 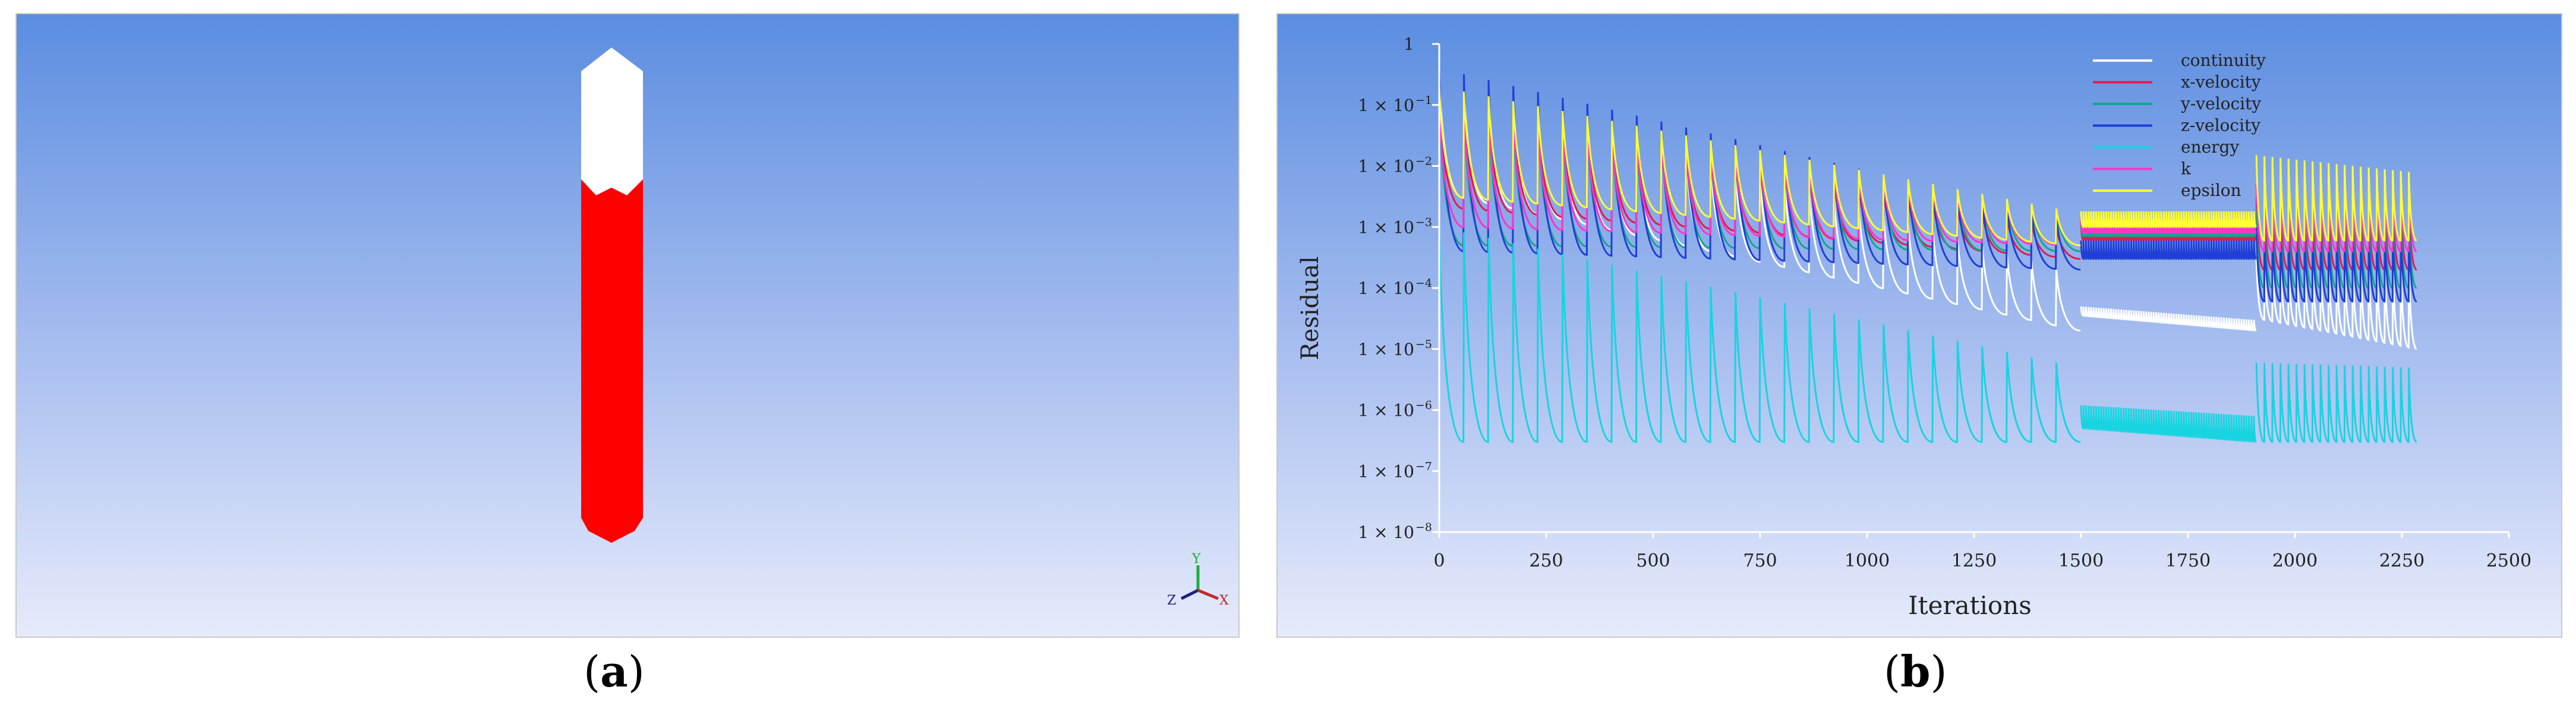 I want to click on column-upper-region, so click(x=612, y=121).